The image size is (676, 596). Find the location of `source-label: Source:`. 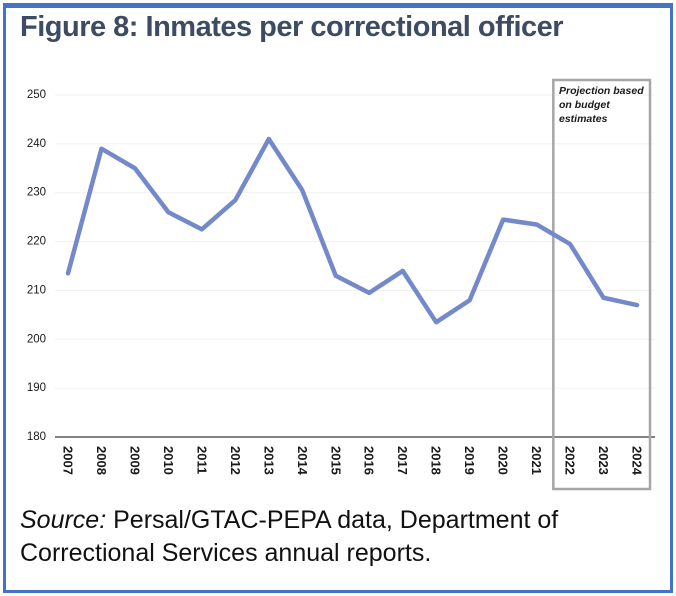

source-label: Source: is located at coordinates (63, 520).